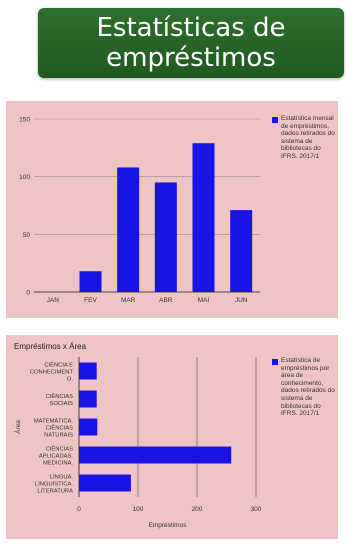 The image size is (364, 553). I want to click on page-title: Estatísticas de empréstimos, so click(191, 43).